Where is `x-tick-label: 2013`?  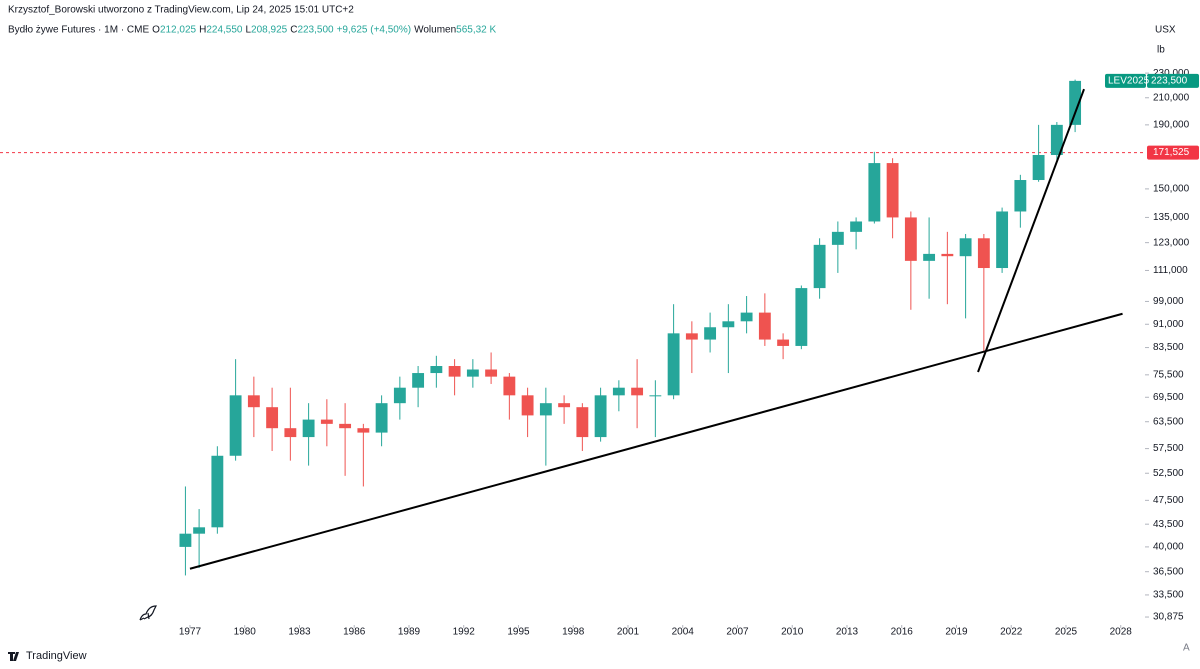
x-tick-label: 2013 is located at coordinates (847, 632).